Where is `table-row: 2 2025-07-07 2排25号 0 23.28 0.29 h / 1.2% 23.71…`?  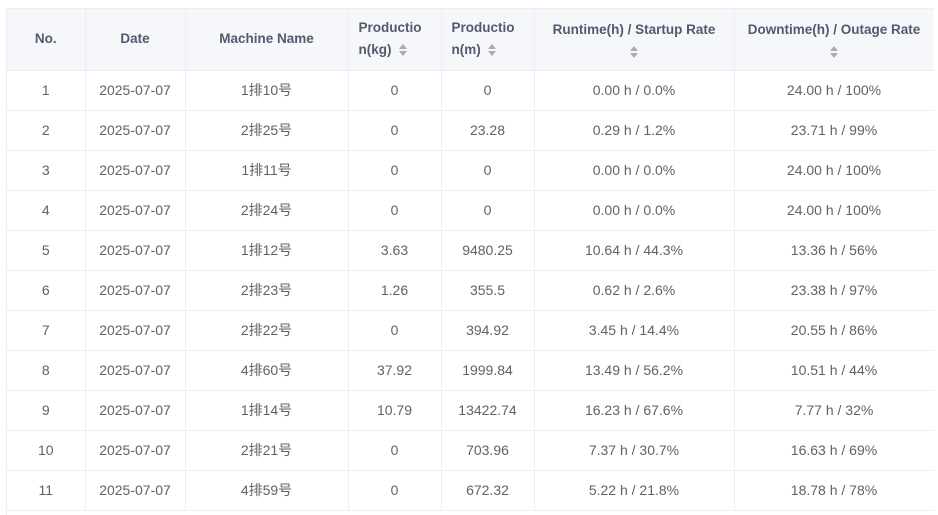
table-row: 2 2025-07-07 2排25号 0 23.28 0.29 h / 1.2% 23.71… is located at coordinates (470, 130).